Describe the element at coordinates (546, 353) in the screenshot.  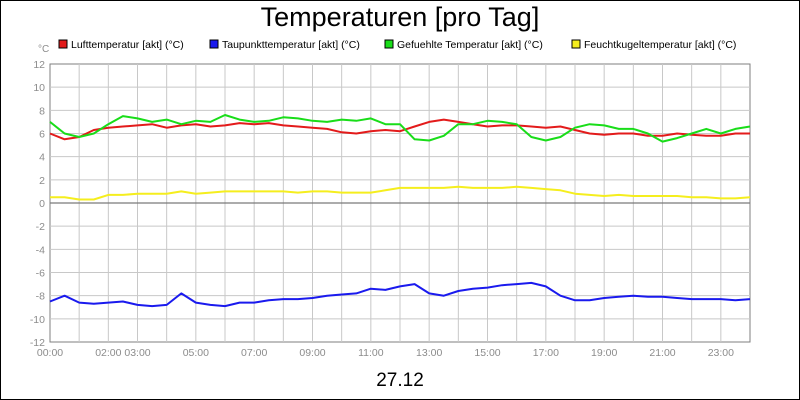
I see `x-tick-label: 17:00` at that location.